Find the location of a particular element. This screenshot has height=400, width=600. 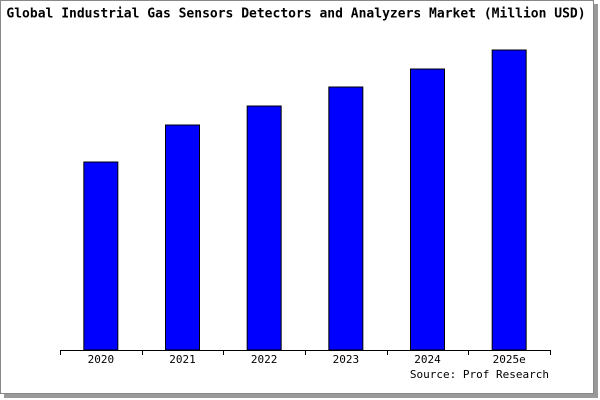

x-tick-label: 2021 is located at coordinates (182, 359).